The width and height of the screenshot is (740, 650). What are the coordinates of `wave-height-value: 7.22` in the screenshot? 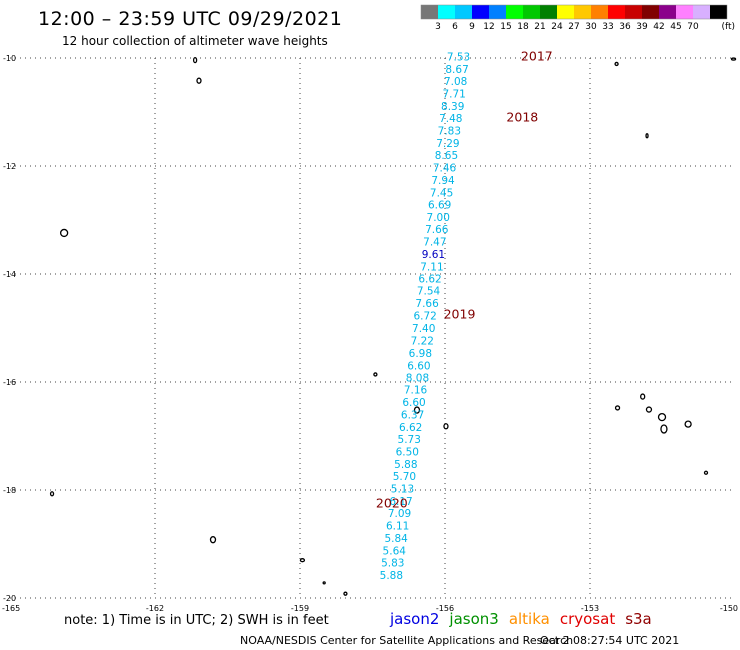 It's located at (422, 341).